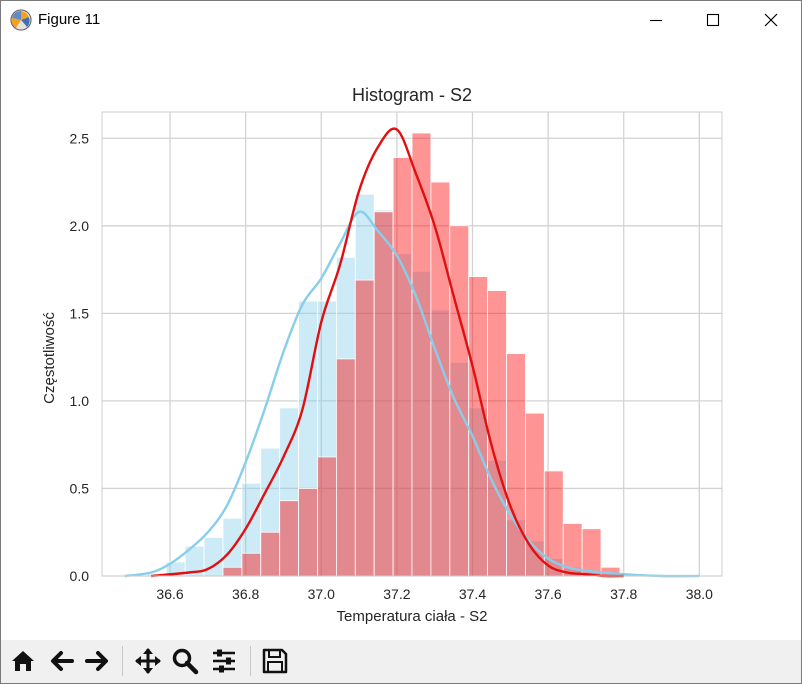 The width and height of the screenshot is (802, 684). Describe the element at coordinates (80, 576) in the screenshot. I see `y-tick-label: 0.0` at that location.